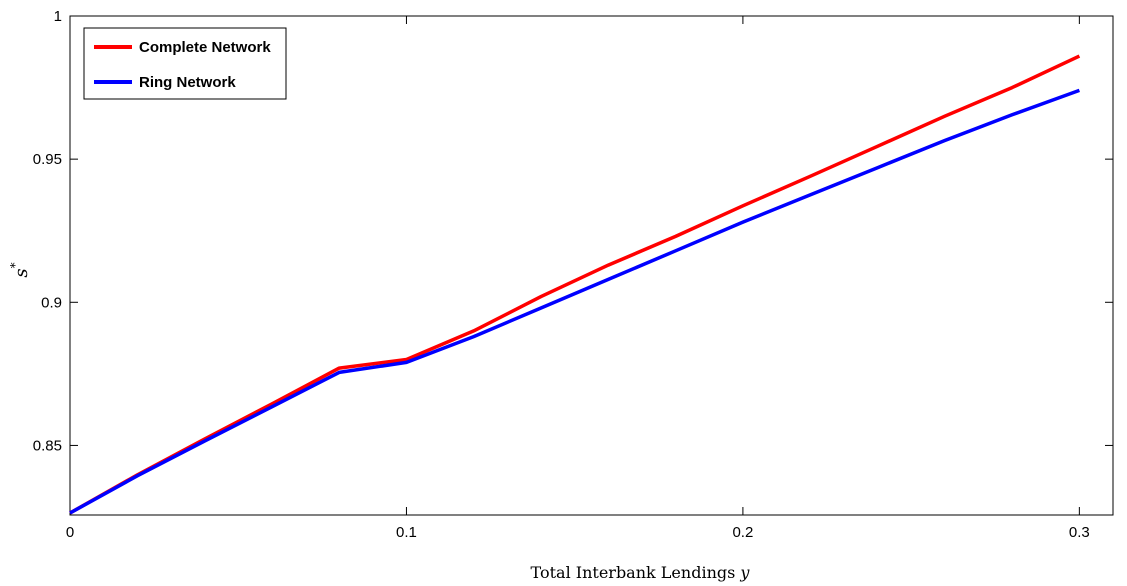 The width and height of the screenshot is (1127, 586). Describe the element at coordinates (742, 532) in the screenshot. I see `x-tick-label: 0.2` at that location.